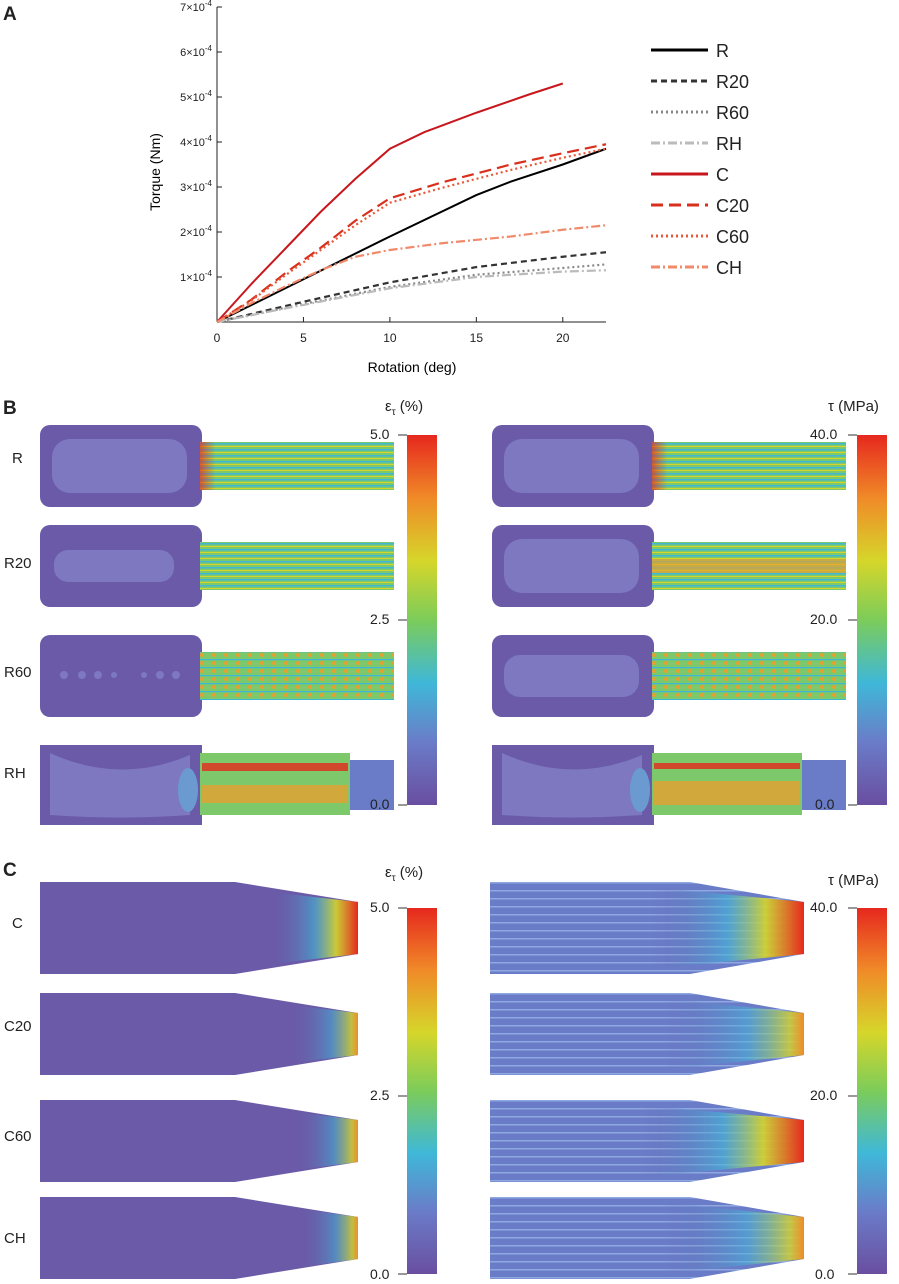 The height and width of the screenshot is (1284, 899). I want to click on y-tick-label: 4×10⁻⁴, so click(196, 141).